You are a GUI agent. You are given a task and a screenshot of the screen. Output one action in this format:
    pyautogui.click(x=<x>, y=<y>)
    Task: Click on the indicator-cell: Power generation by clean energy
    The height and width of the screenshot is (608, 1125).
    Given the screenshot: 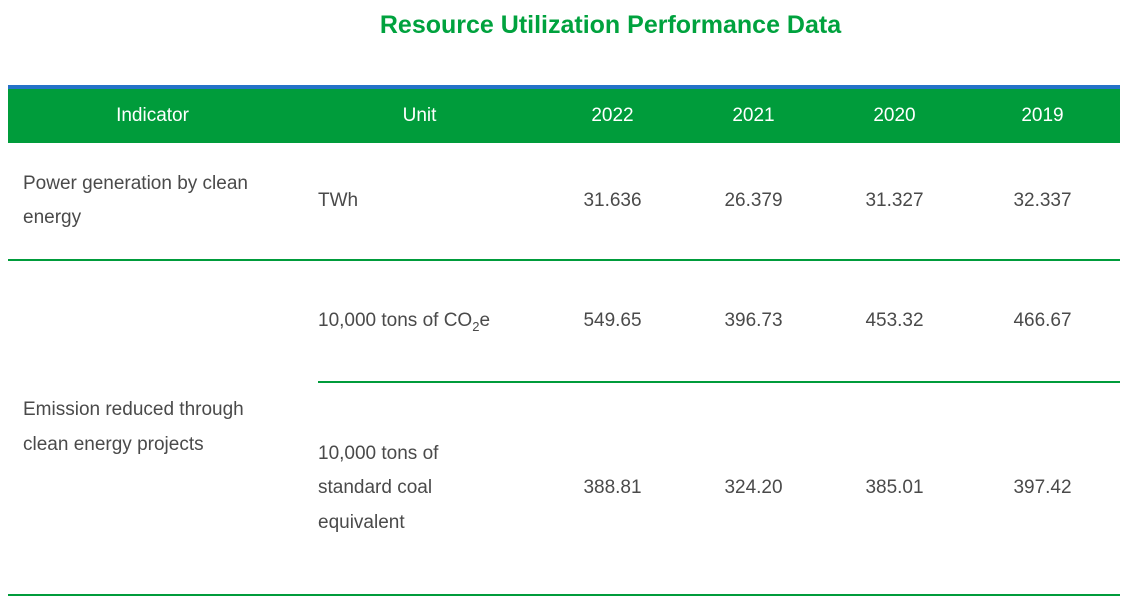 What is the action you would take?
    pyautogui.click(x=135, y=200)
    